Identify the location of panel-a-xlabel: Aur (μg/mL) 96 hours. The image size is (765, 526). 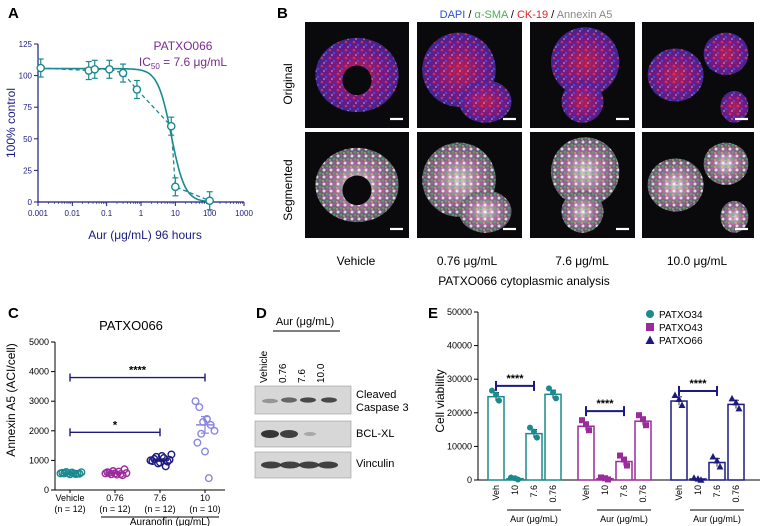
(145, 235).